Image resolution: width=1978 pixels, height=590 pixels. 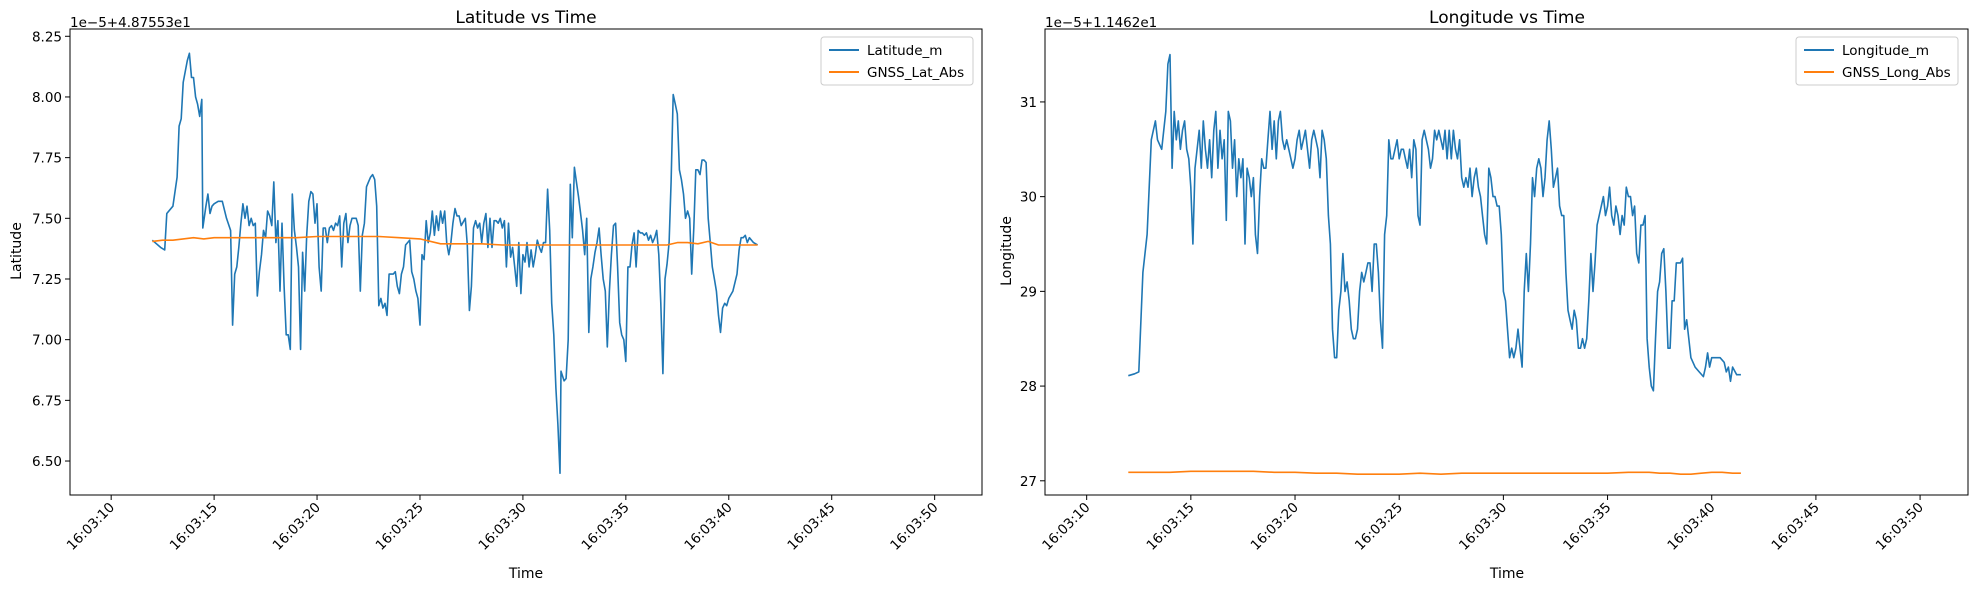 I want to click on latitude-legend-label-latitude-m: Latitude_m, so click(x=904, y=51).